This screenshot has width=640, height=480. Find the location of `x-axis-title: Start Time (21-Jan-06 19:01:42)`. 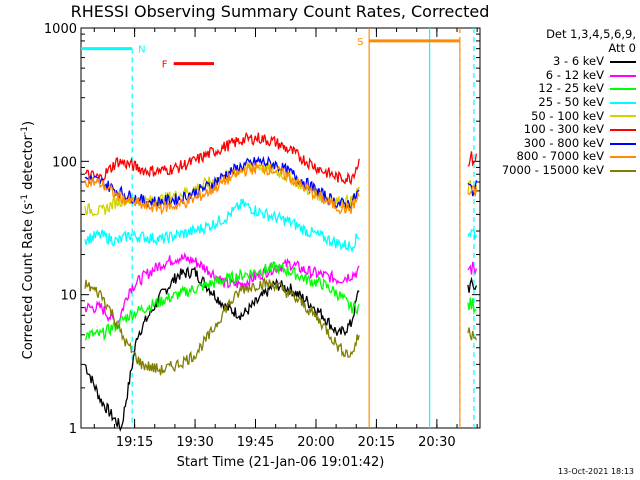

x-axis-title: Start Time (21-Jan-06 19:01:42) is located at coordinates (280, 462).